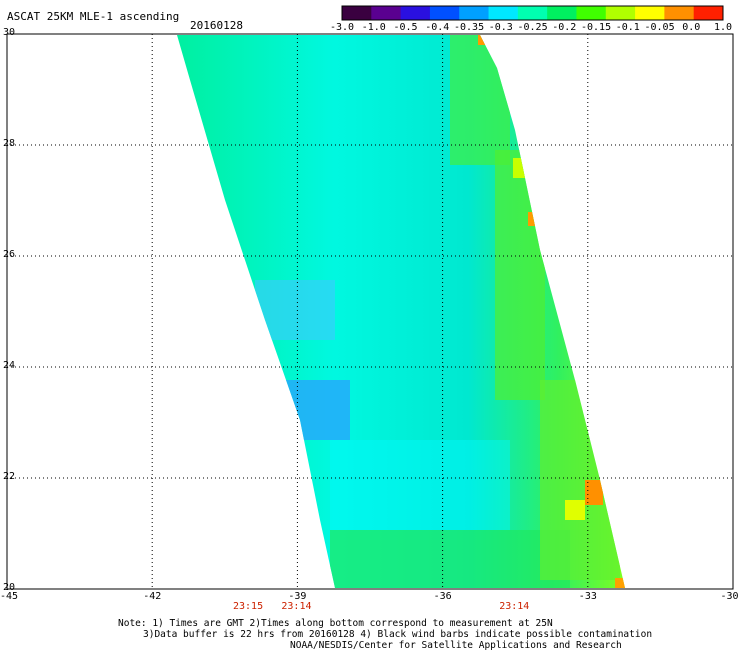  Describe the element at coordinates (627, 27) in the screenshot. I see `colorbar-label: -0.1` at that location.